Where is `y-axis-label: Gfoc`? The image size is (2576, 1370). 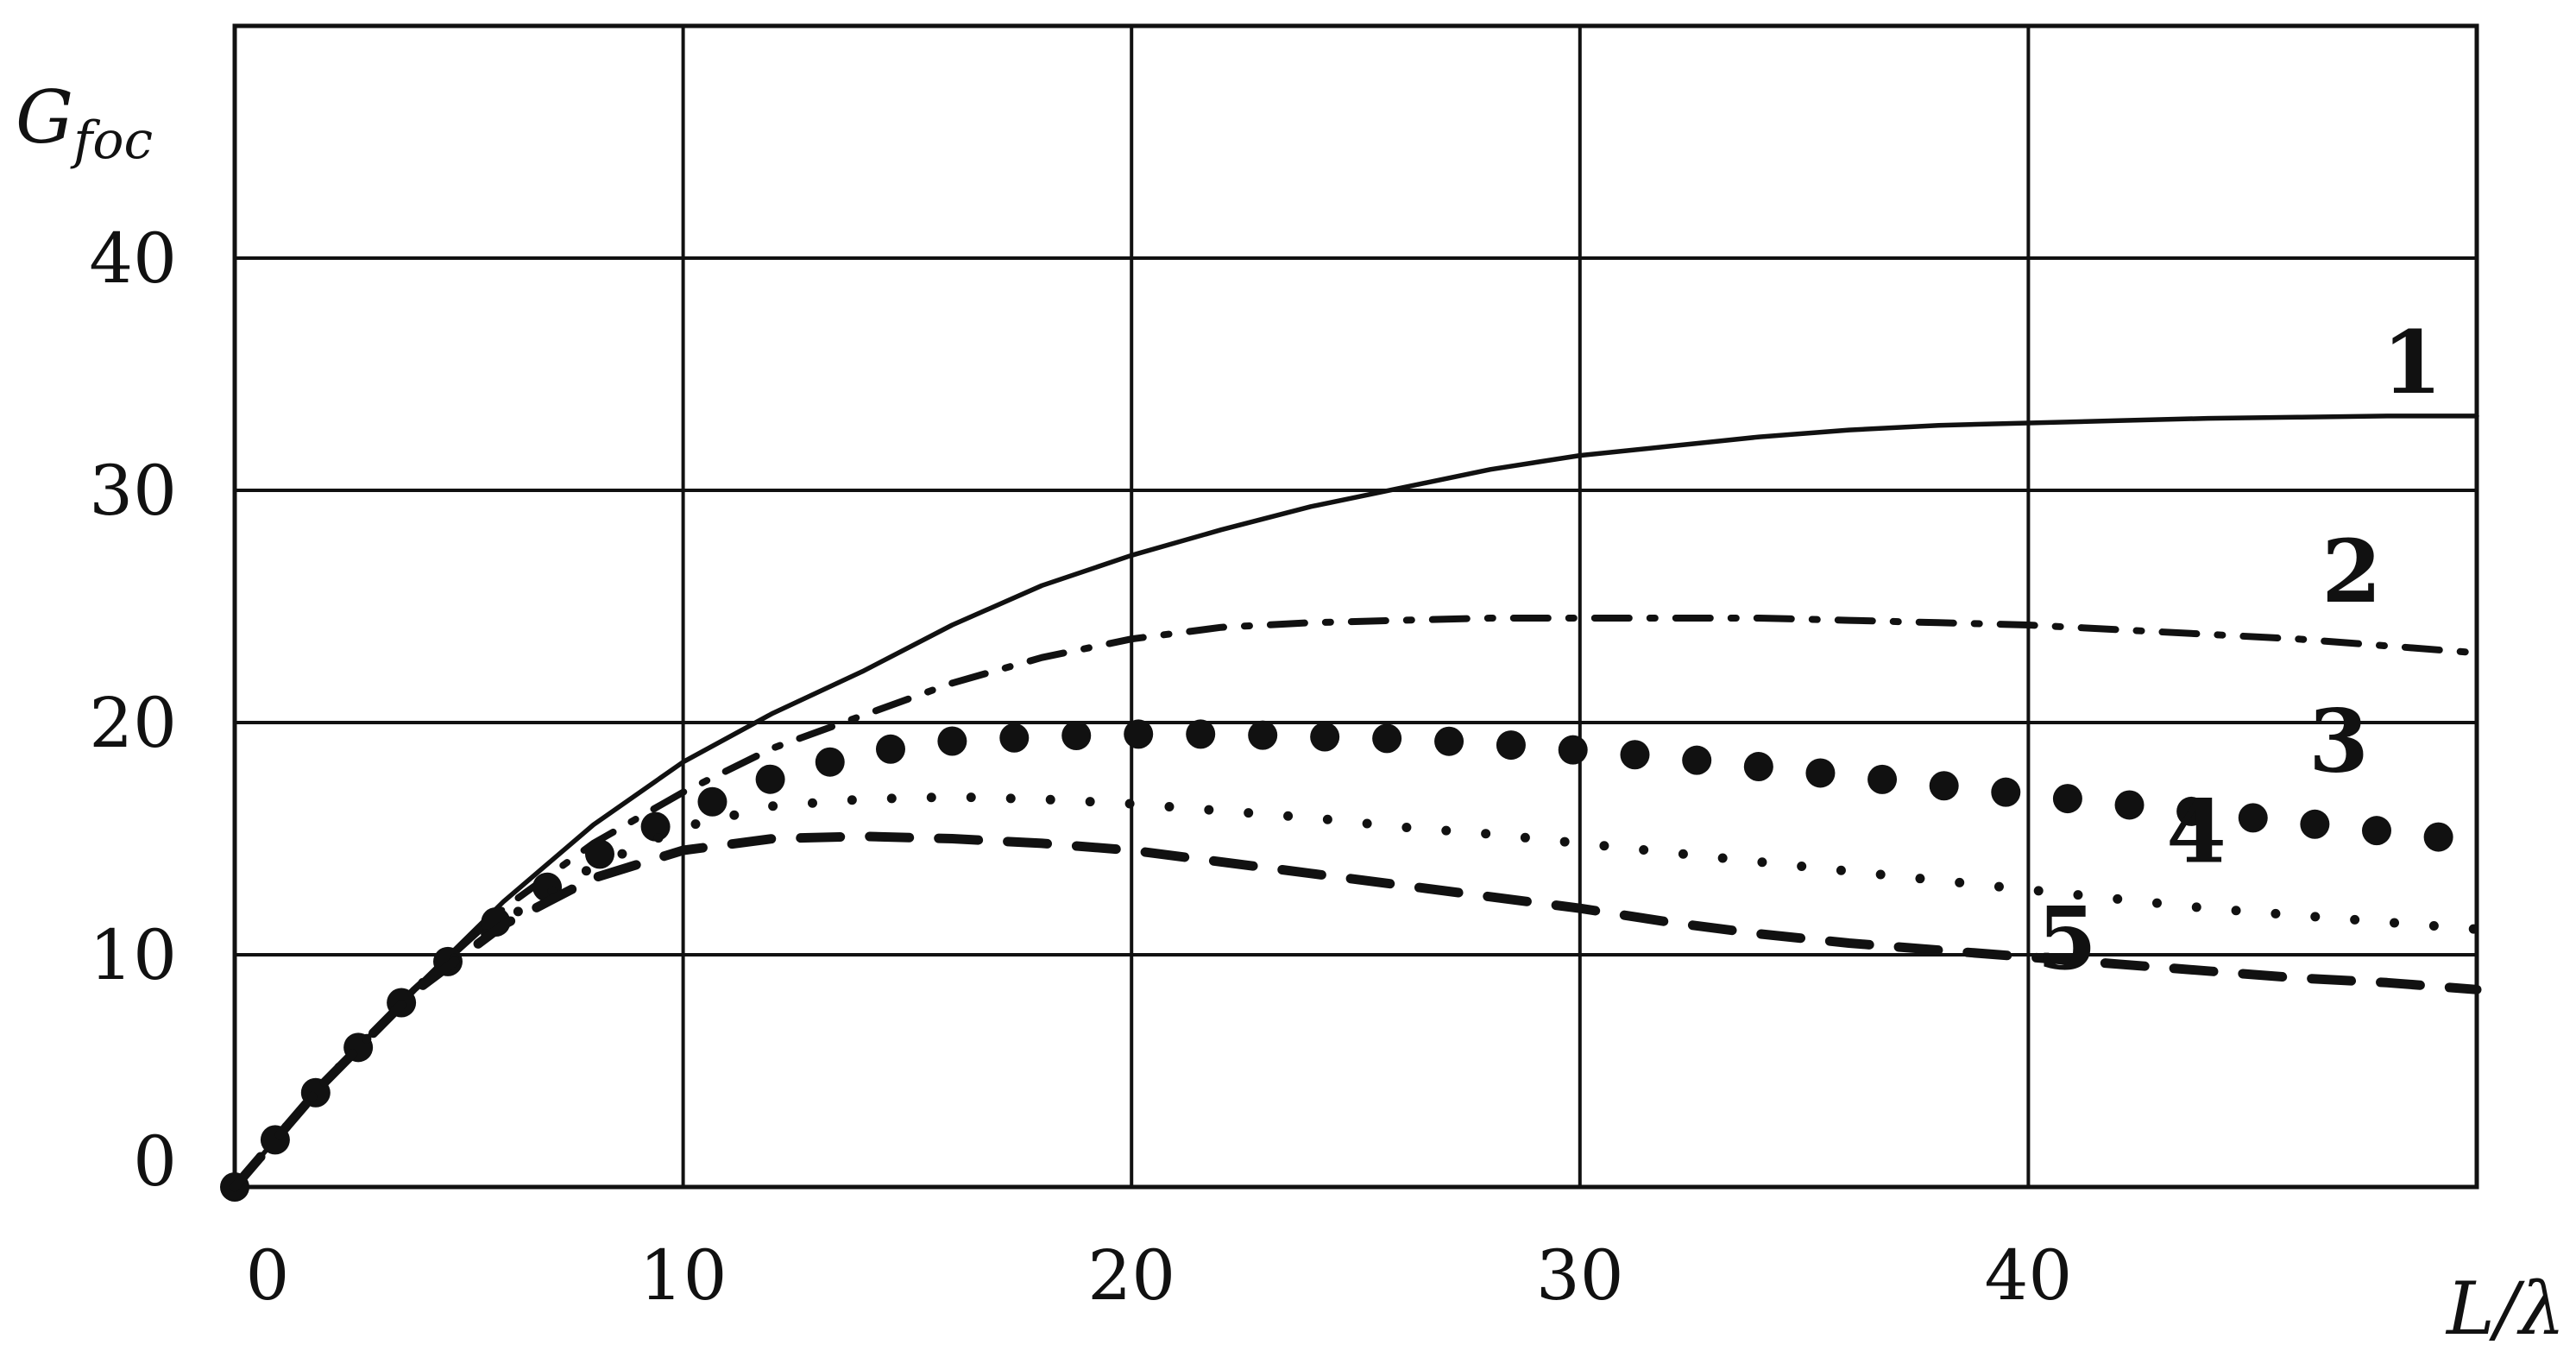 y-axis-label: Gfoc is located at coordinates (85, 123).